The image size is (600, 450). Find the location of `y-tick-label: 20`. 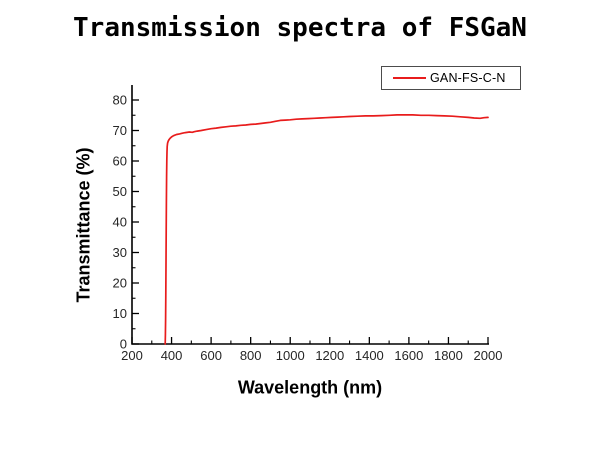

y-tick-label: 20 is located at coordinates (120, 283).